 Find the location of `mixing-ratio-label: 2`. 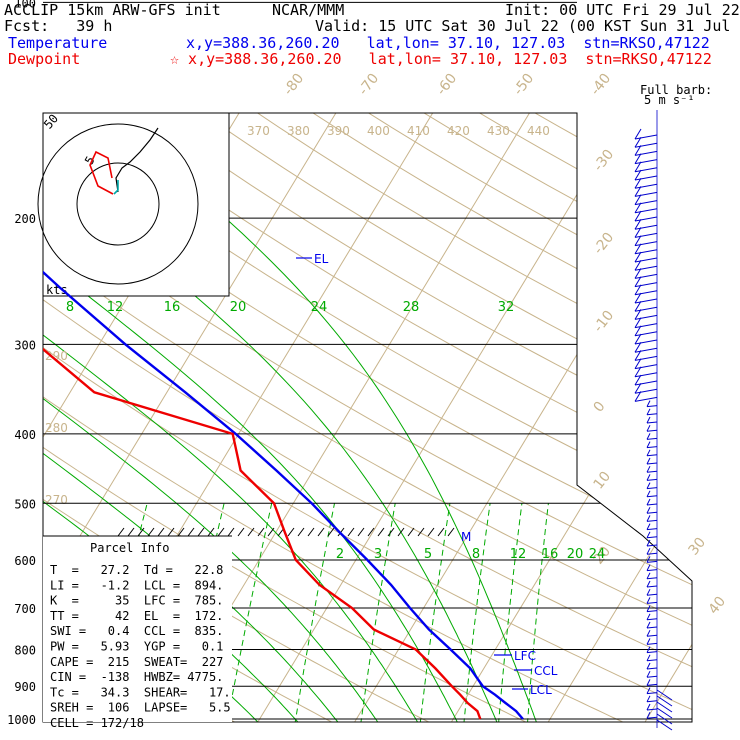

mixing-ratio-label: 2 is located at coordinates (340, 554).